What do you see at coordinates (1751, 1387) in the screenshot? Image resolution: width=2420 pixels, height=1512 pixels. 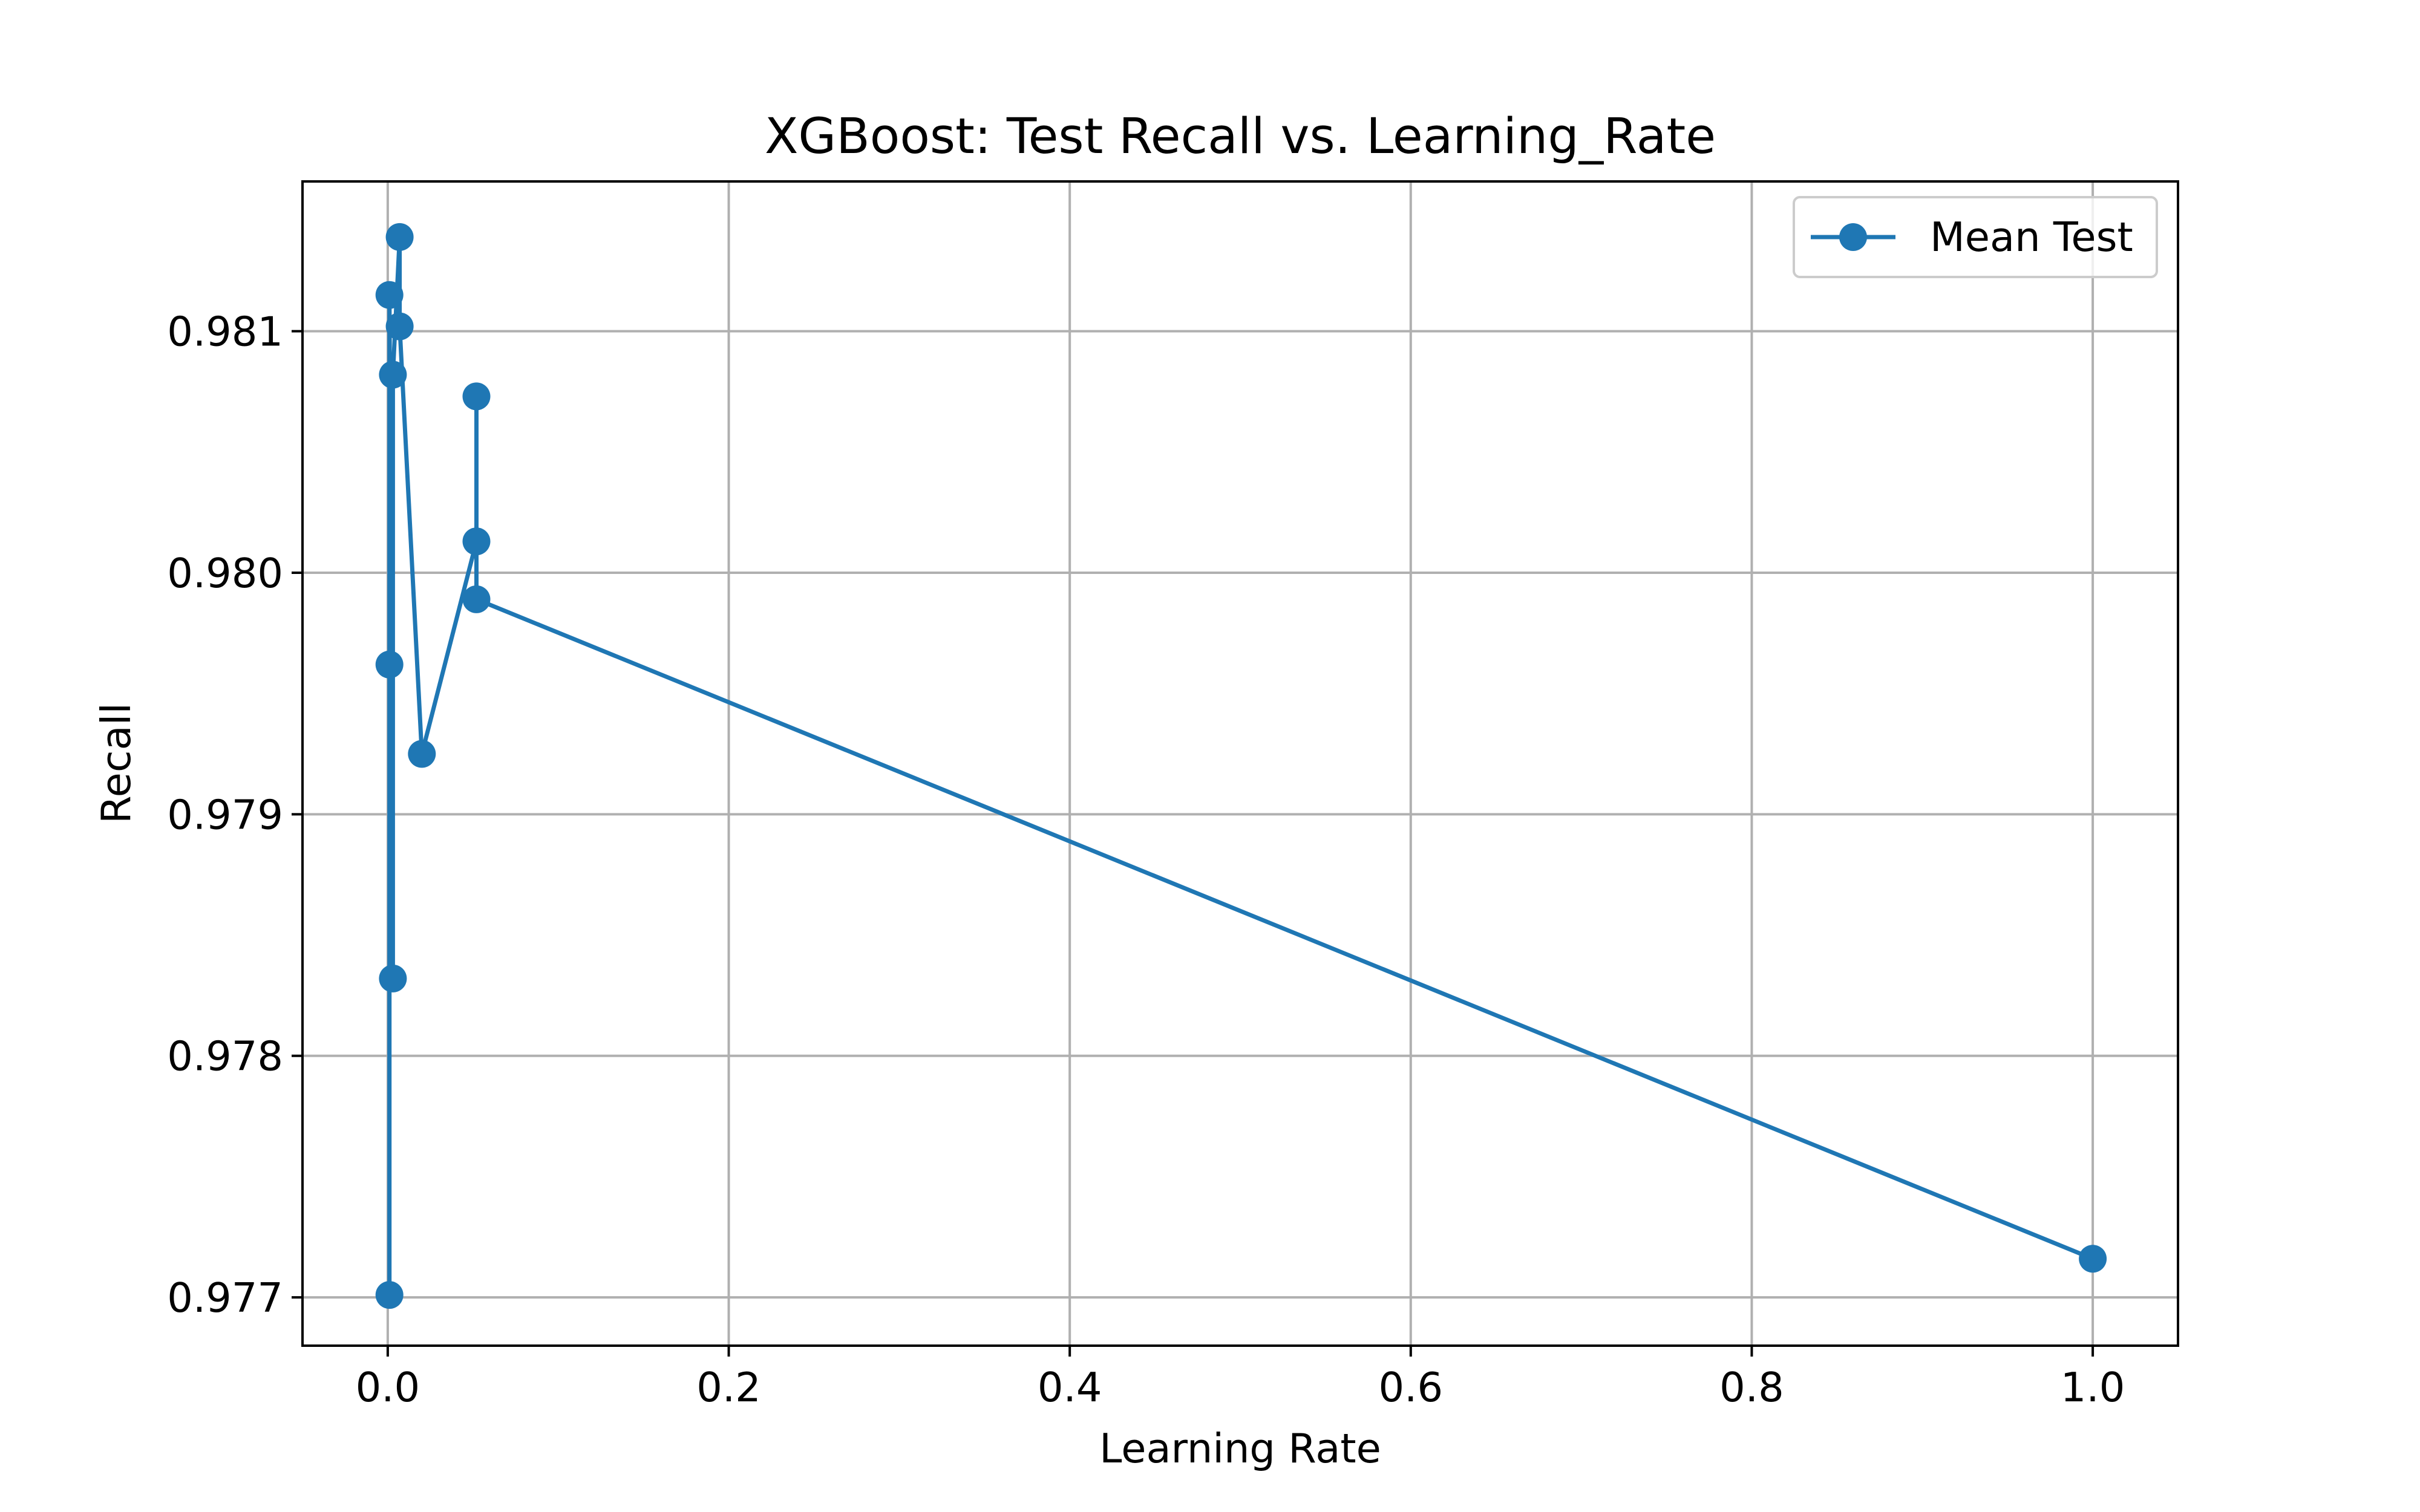 I see `x-tick-label: 0.8` at bounding box center [1751, 1387].